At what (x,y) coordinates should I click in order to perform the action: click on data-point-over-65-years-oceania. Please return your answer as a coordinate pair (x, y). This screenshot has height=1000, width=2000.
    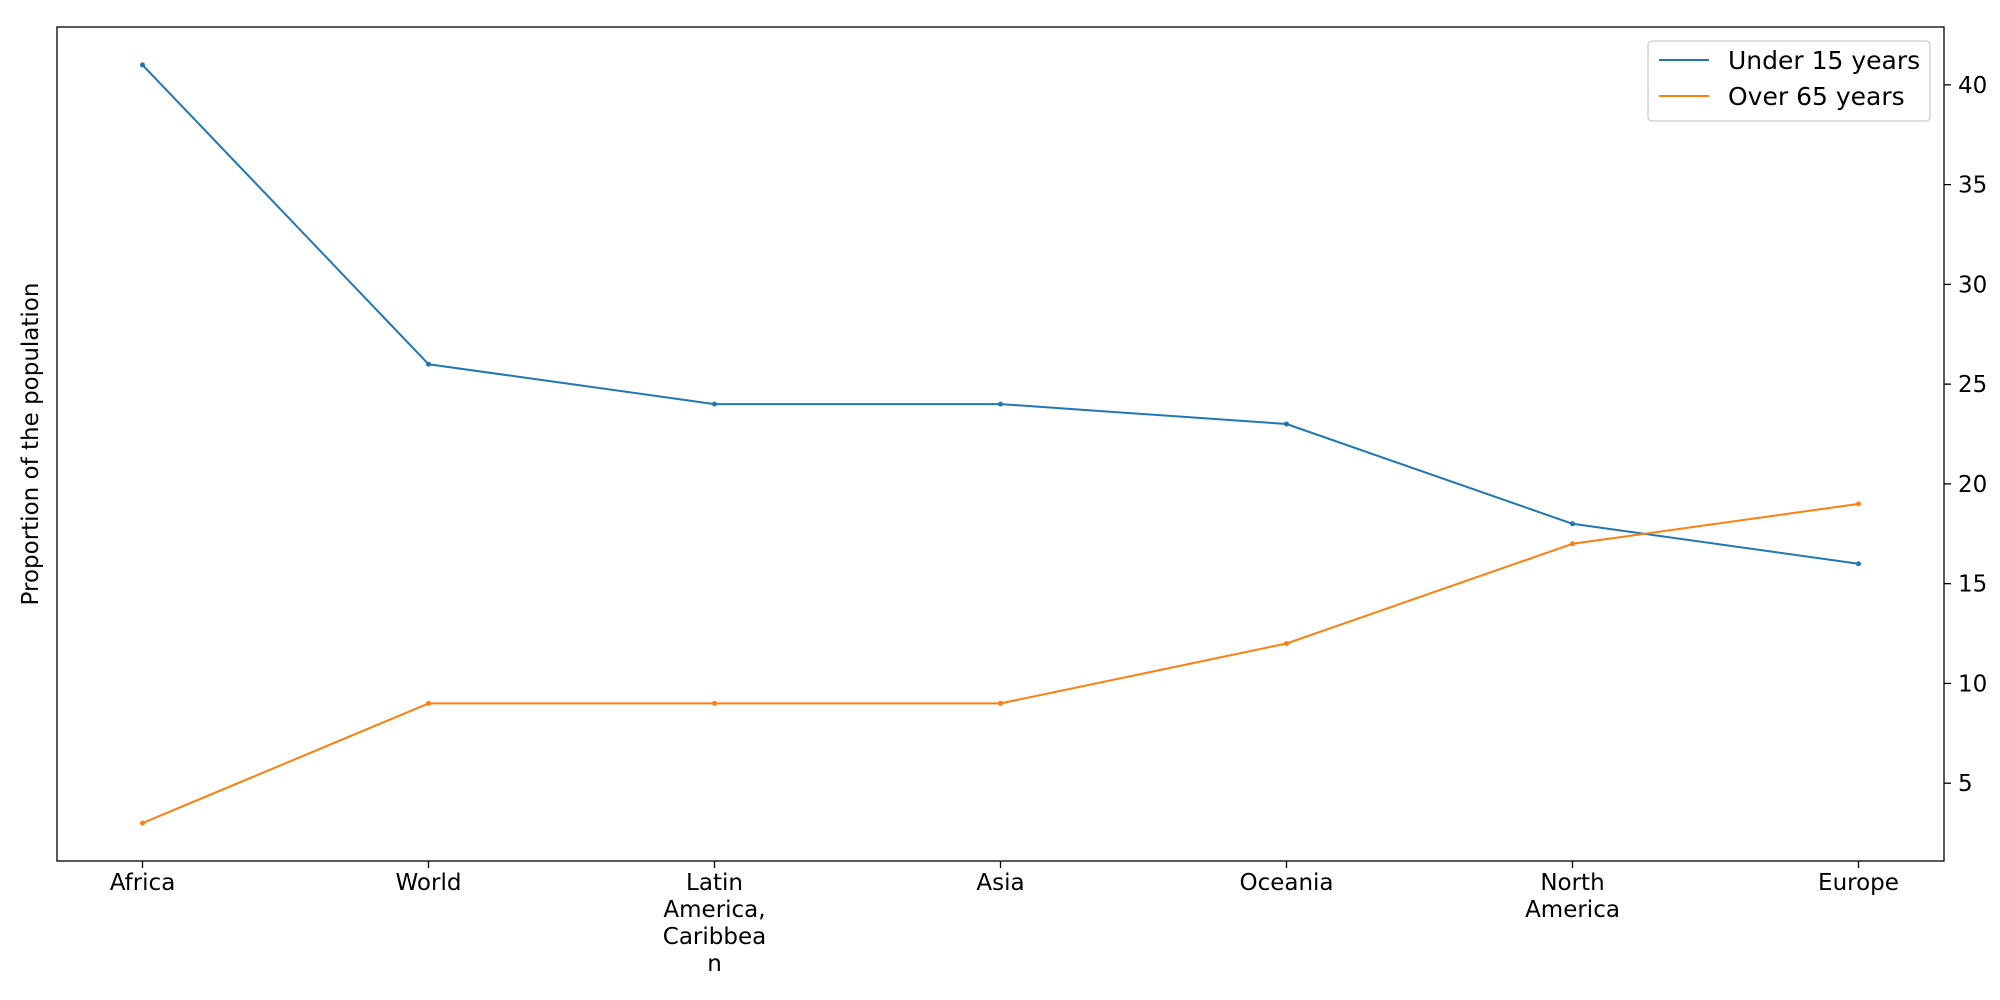
    Looking at the image, I should click on (1286, 644).